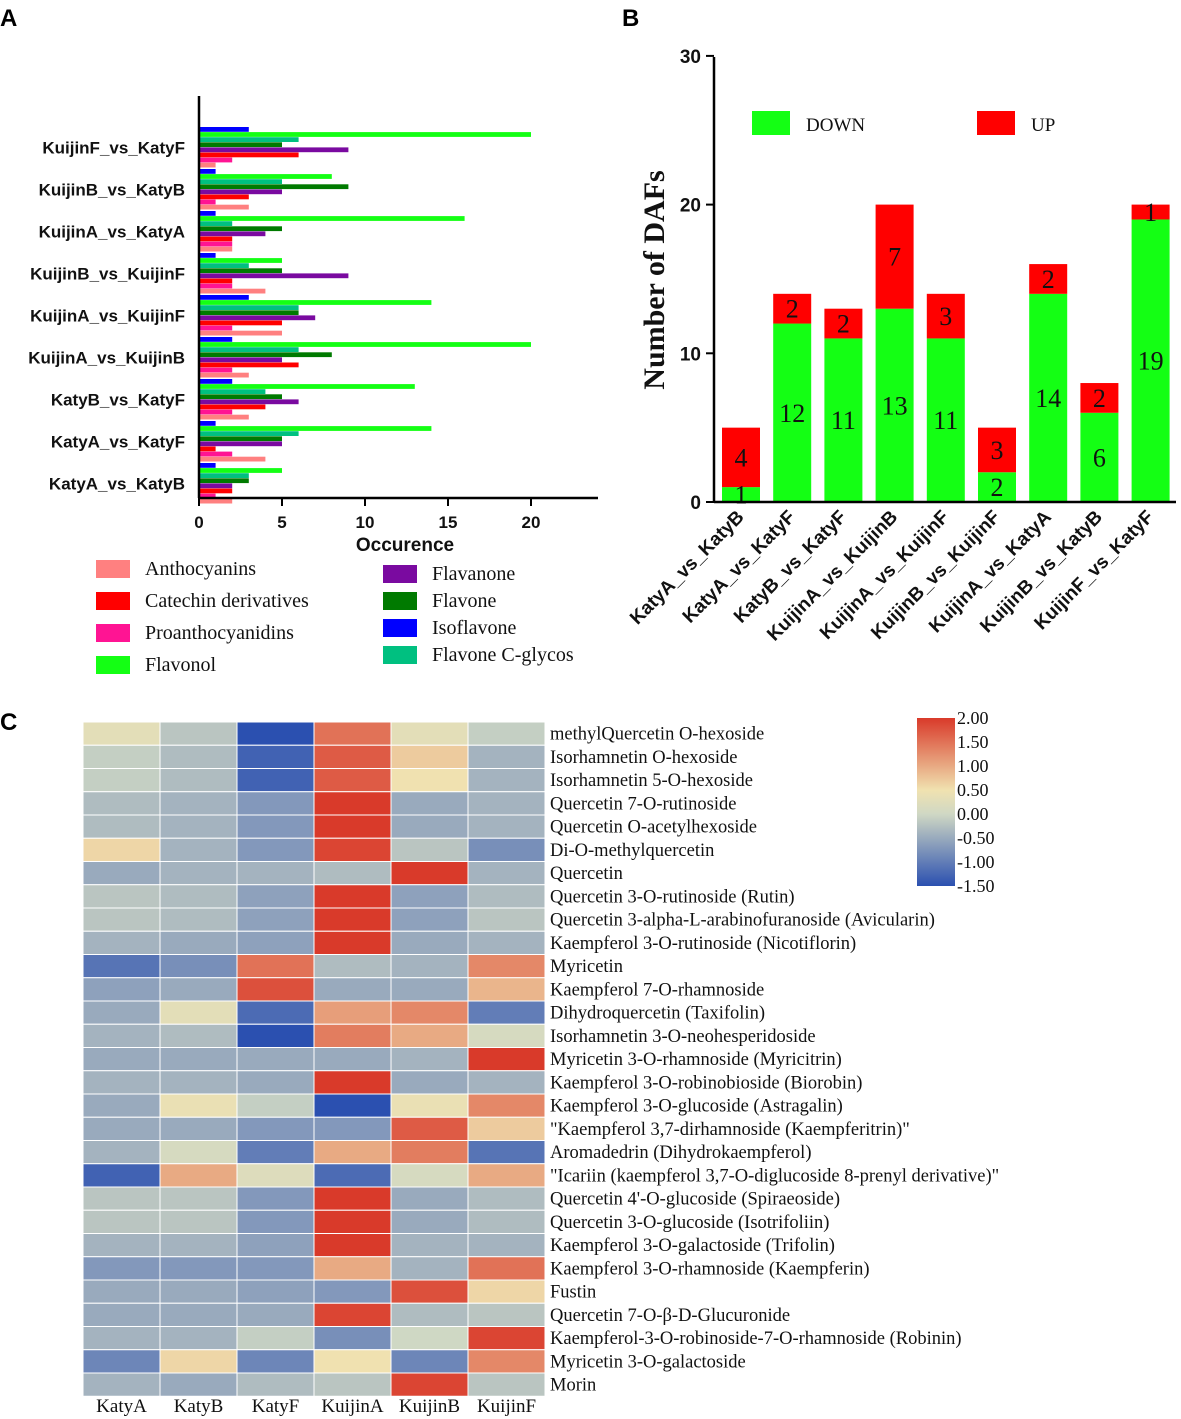 This screenshot has width=1181, height=1419. What do you see at coordinates (651, 781) in the screenshot?
I see `row-label-2: Isorhamnetin 5-O-hexoside` at bounding box center [651, 781].